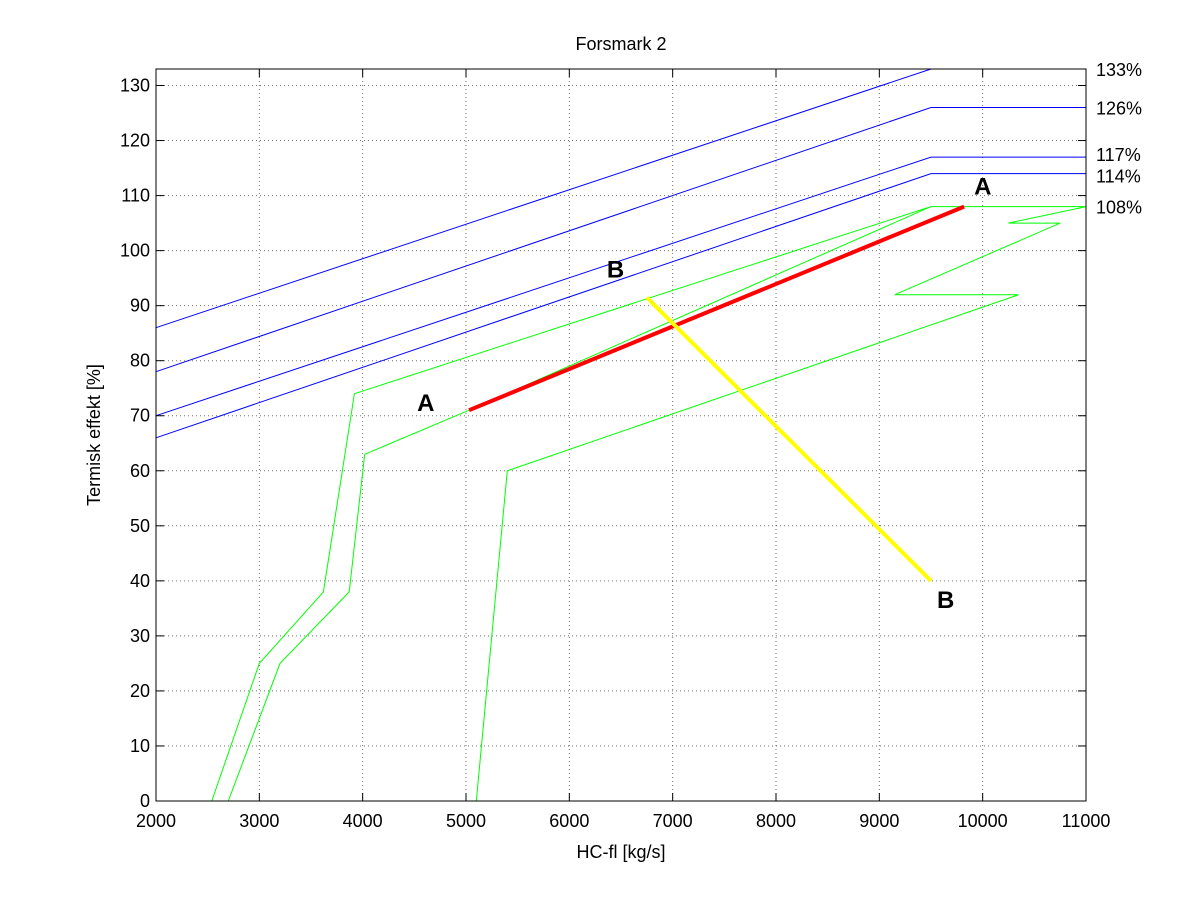 Image resolution: width=1200 pixels, height=900 pixels. I want to click on x-tick-label: 4000, so click(363, 821).